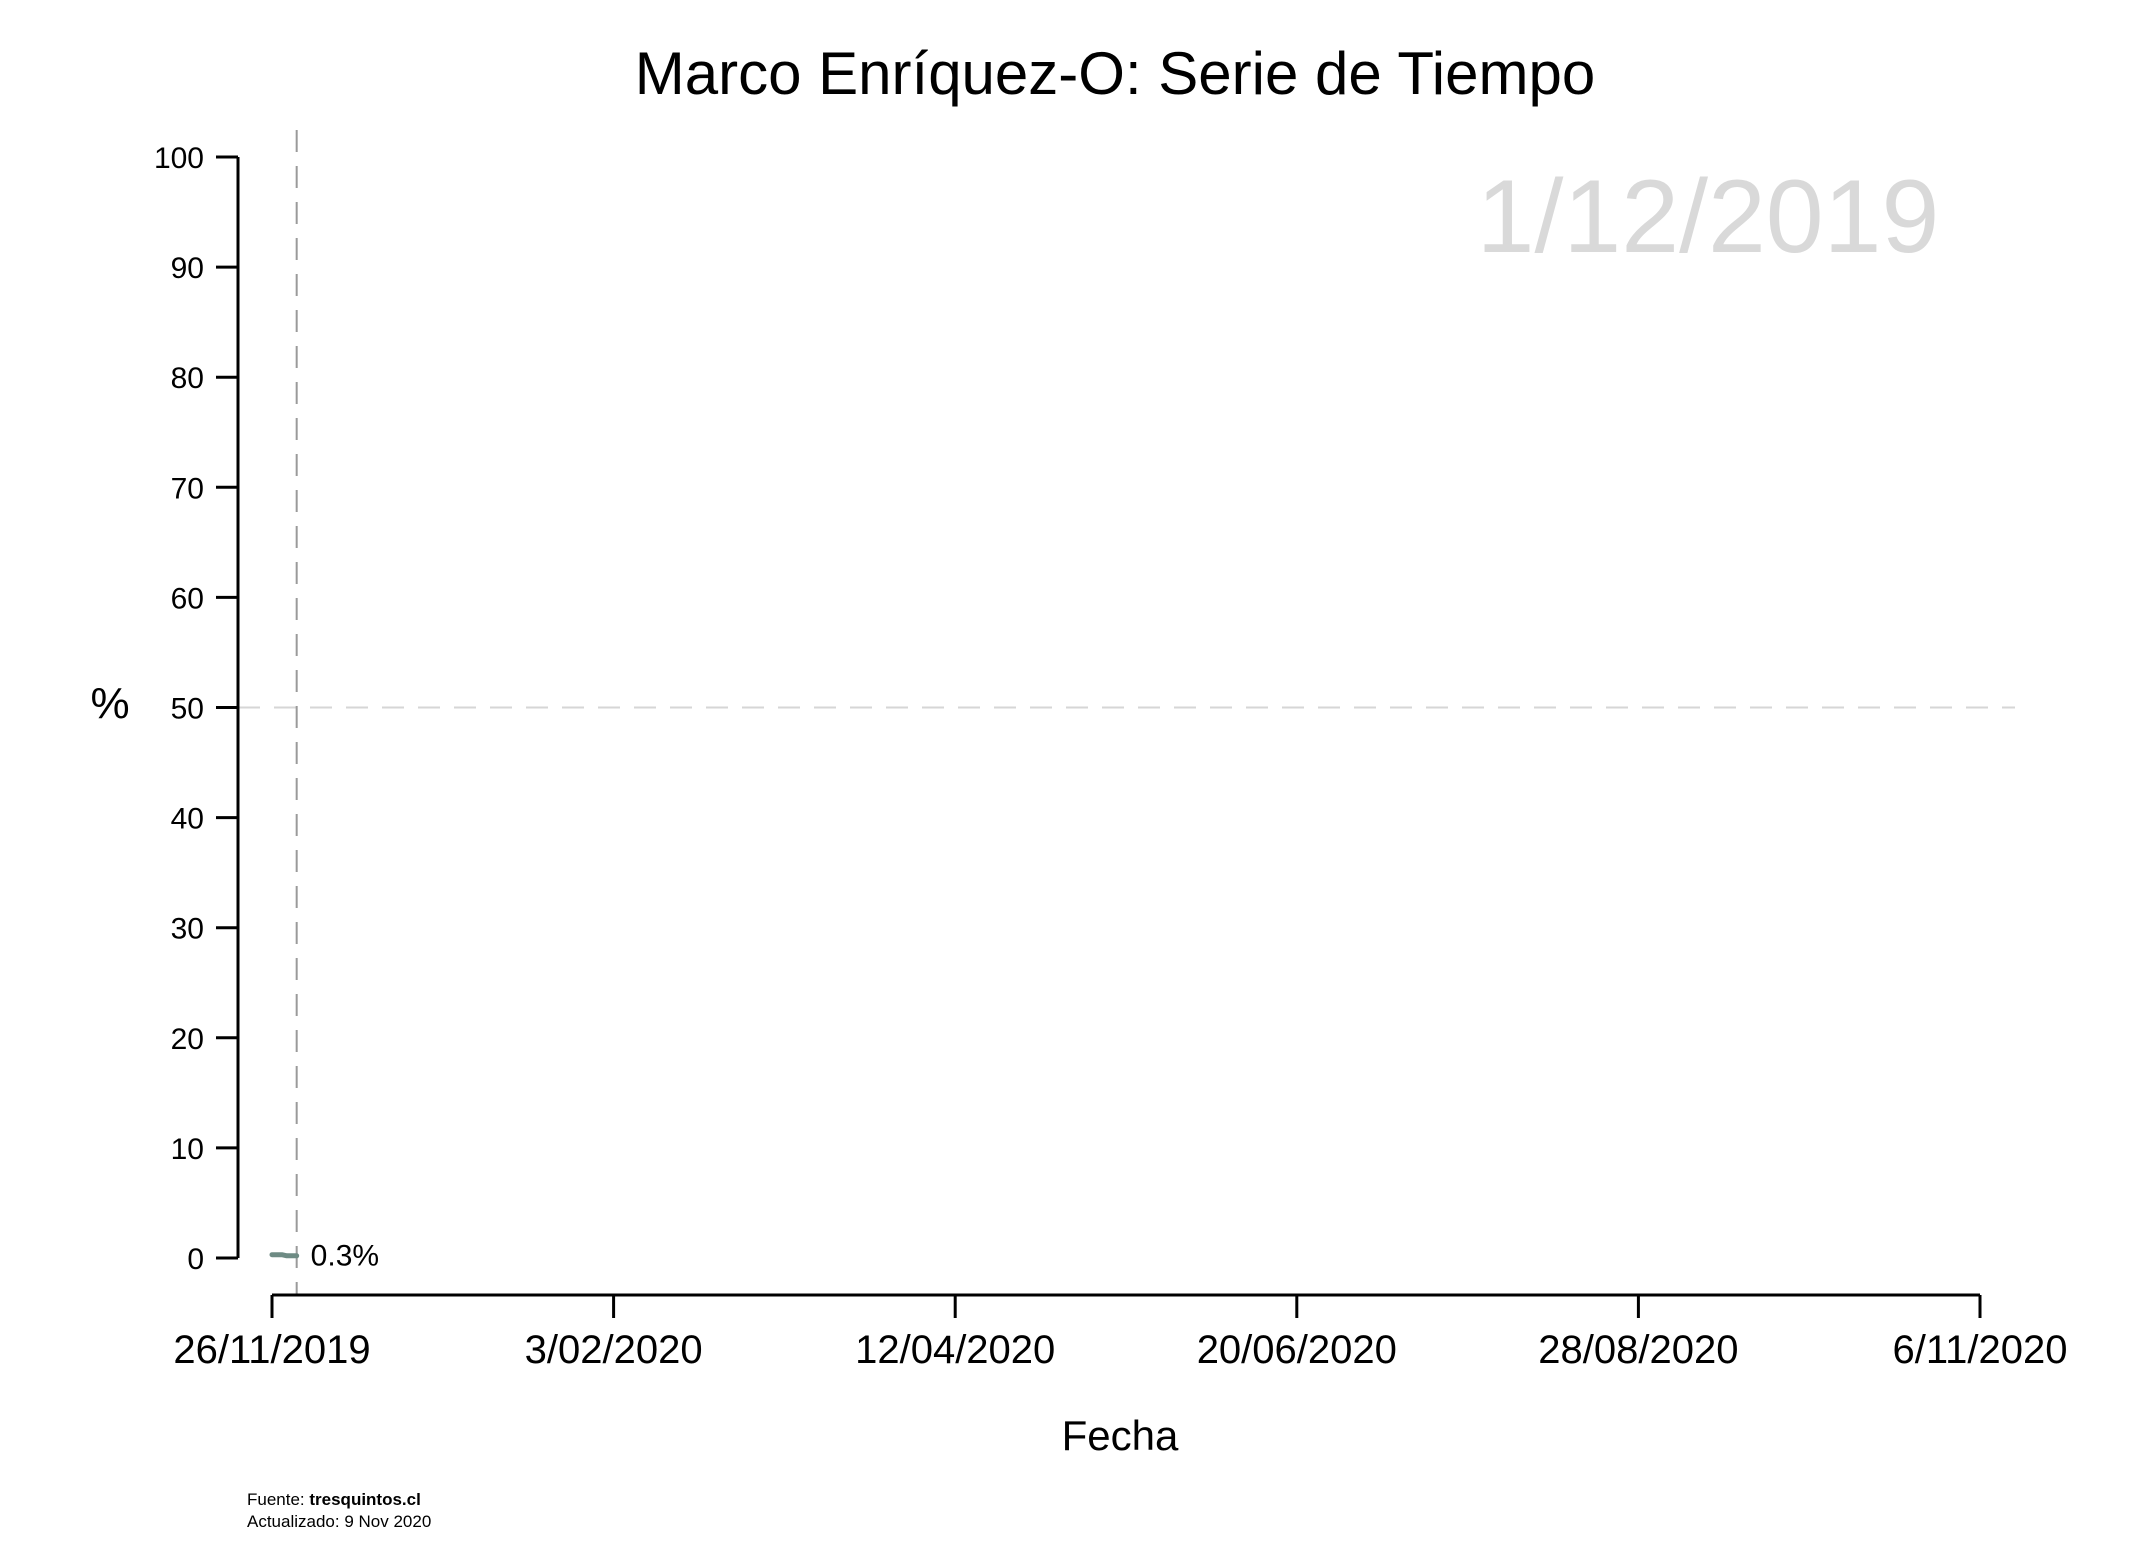 The width and height of the screenshot is (2142, 1556). I want to click on y-tick-label: 50, so click(187, 709).